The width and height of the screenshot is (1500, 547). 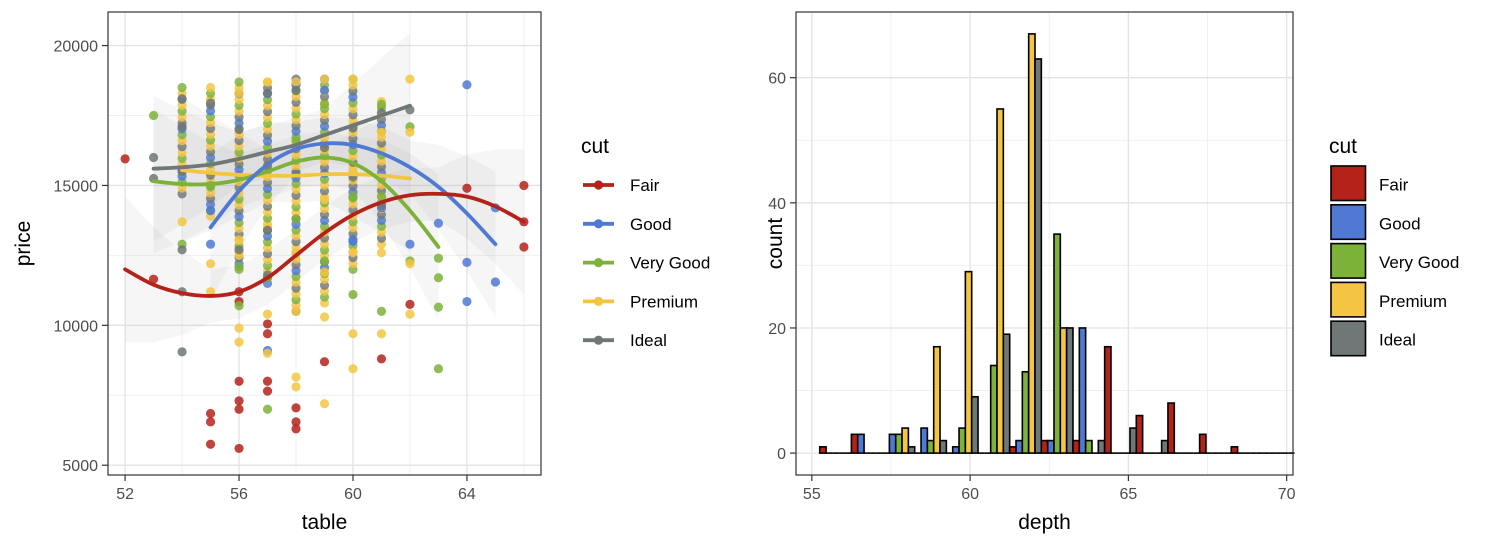 What do you see at coordinates (1044, 522) in the screenshot?
I see `histogram-x-axis-label: depth` at bounding box center [1044, 522].